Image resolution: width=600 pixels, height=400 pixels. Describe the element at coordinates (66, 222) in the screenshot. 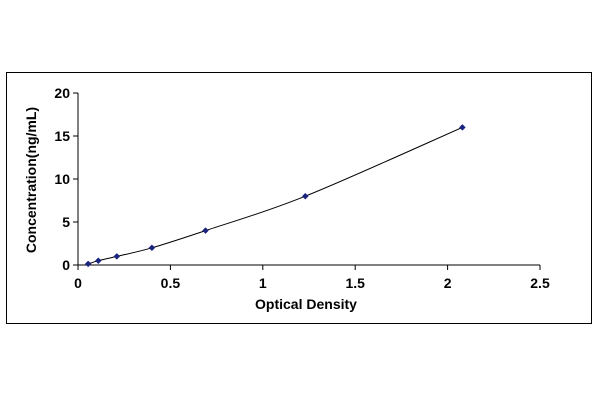

I see `y-tick-label: 5` at that location.